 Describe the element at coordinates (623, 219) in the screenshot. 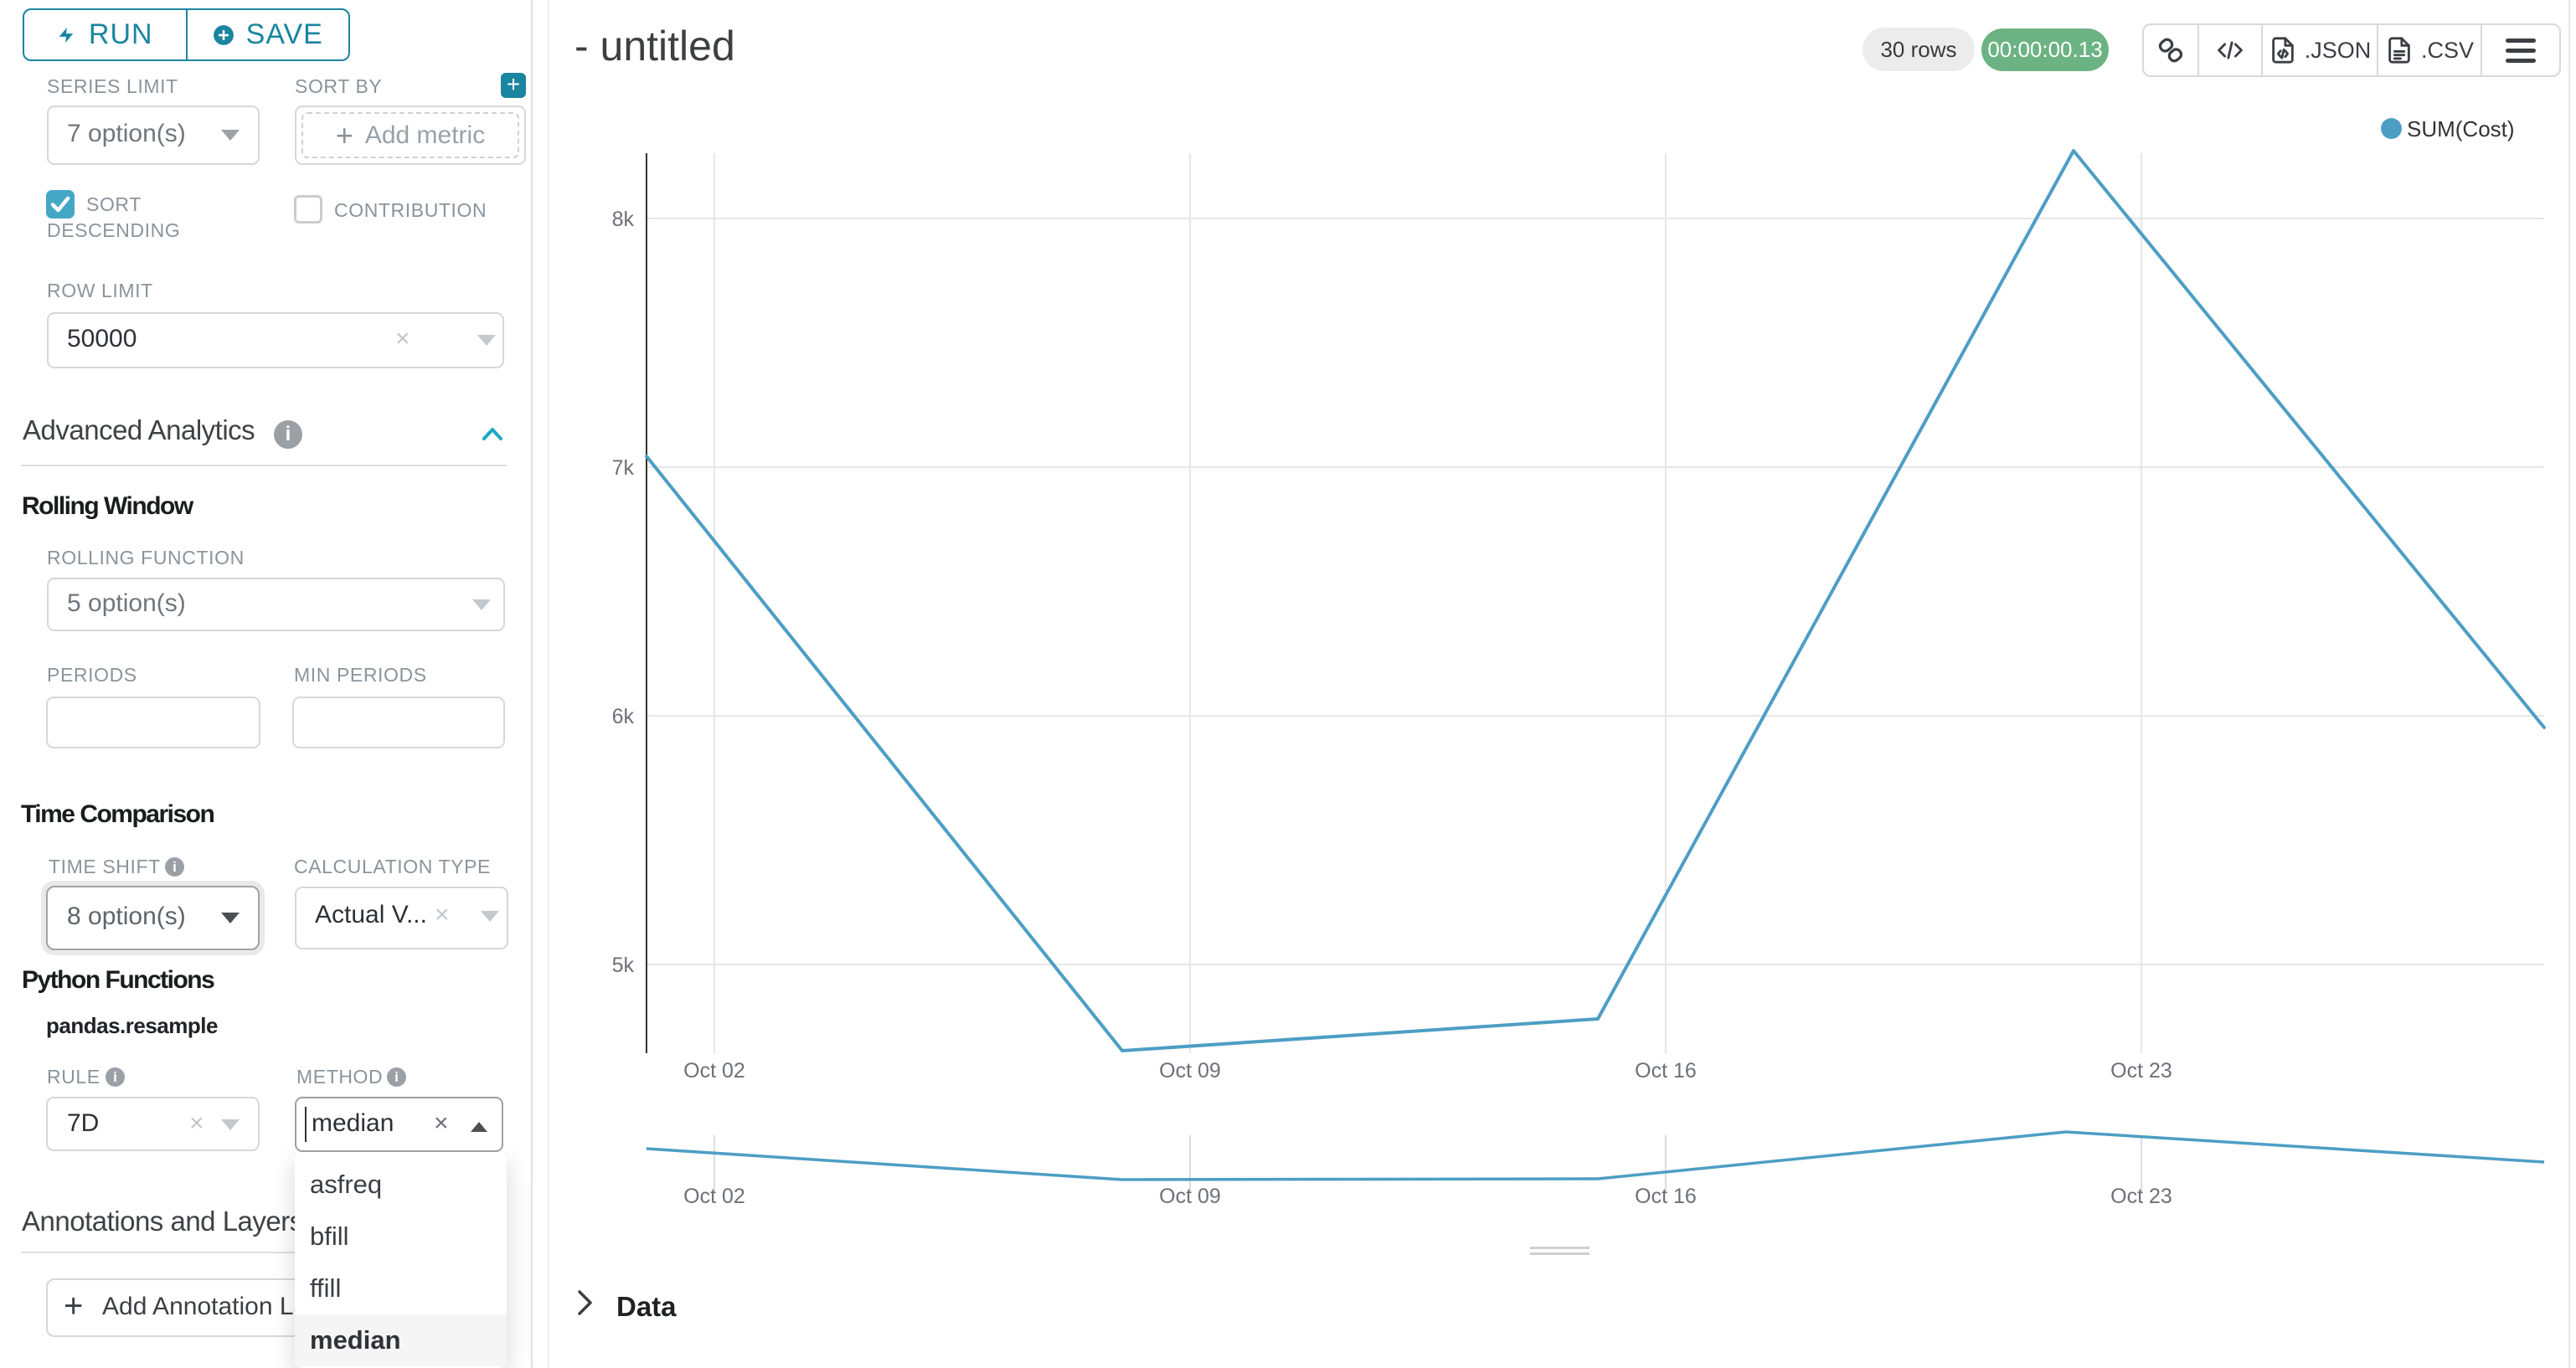

I see `svg-text: 8k` at that location.